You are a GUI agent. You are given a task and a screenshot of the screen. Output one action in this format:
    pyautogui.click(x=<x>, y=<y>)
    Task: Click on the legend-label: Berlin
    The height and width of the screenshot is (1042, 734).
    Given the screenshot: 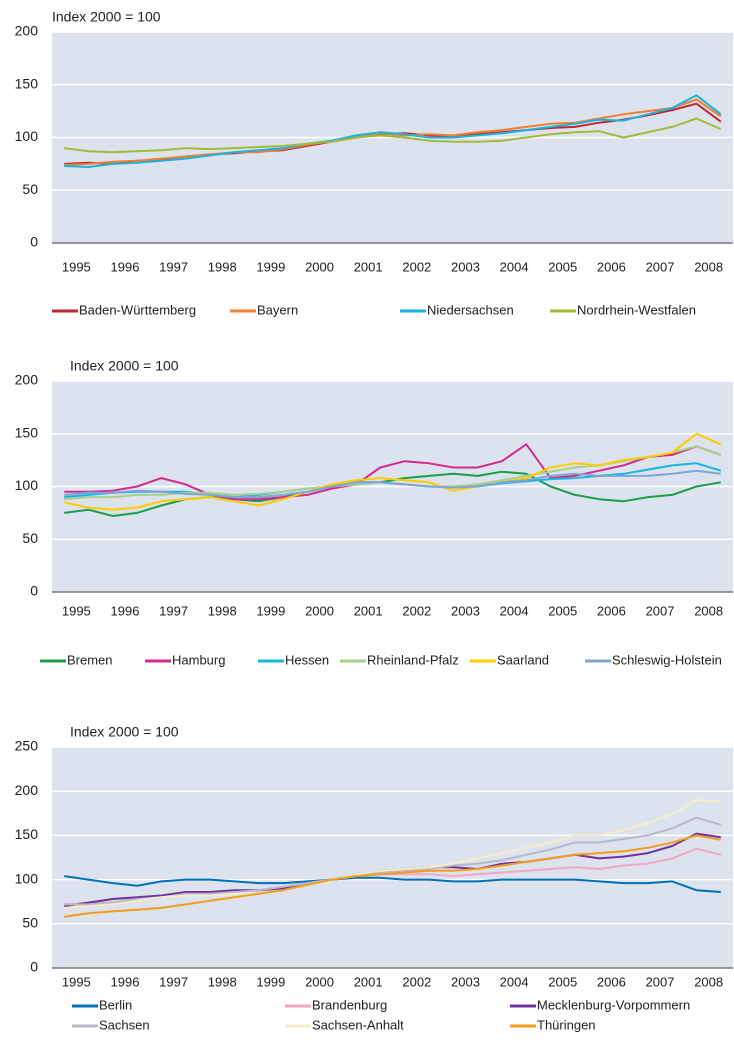 What is the action you would take?
    pyautogui.click(x=115, y=1004)
    